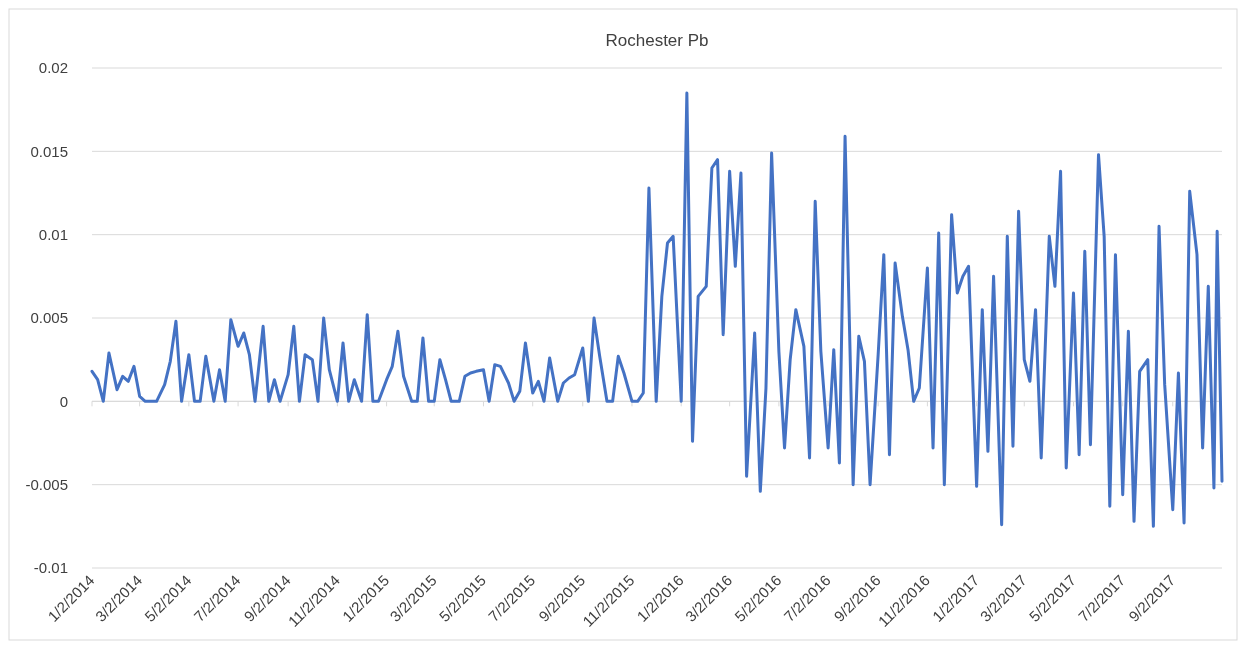 The height and width of the screenshot is (649, 1246). What do you see at coordinates (50, 568) in the screenshot?
I see `y-tick-label: -0.01` at bounding box center [50, 568].